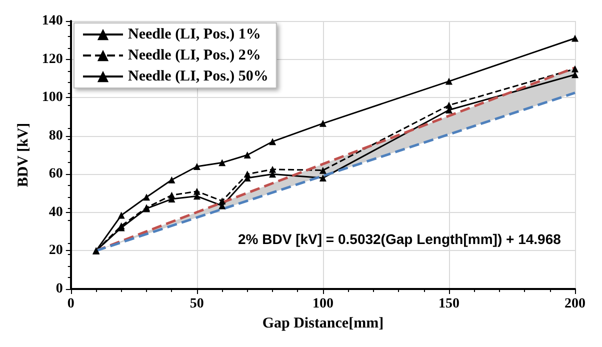  I want to click on y-tick-label: 20, so click(55, 250).